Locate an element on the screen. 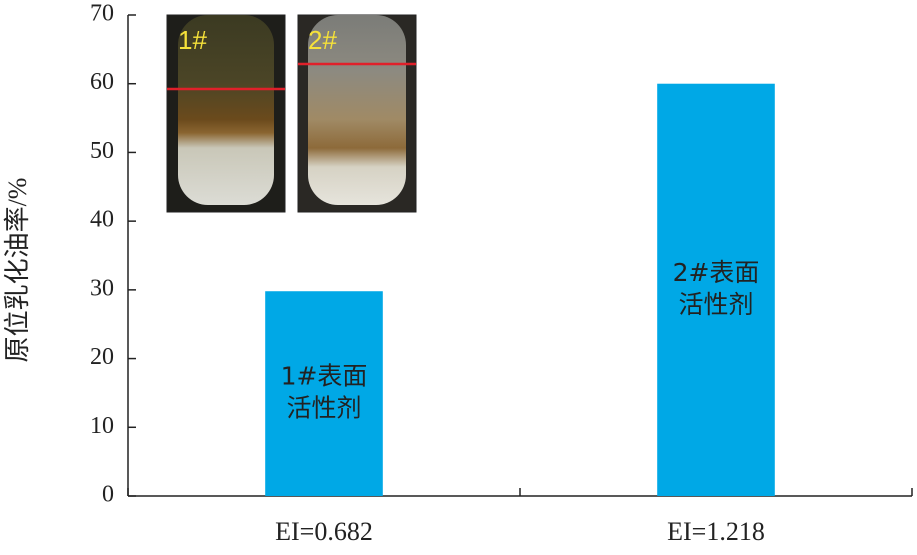 The width and height of the screenshot is (917, 555). y-tick-label: 60 is located at coordinates (102, 82).